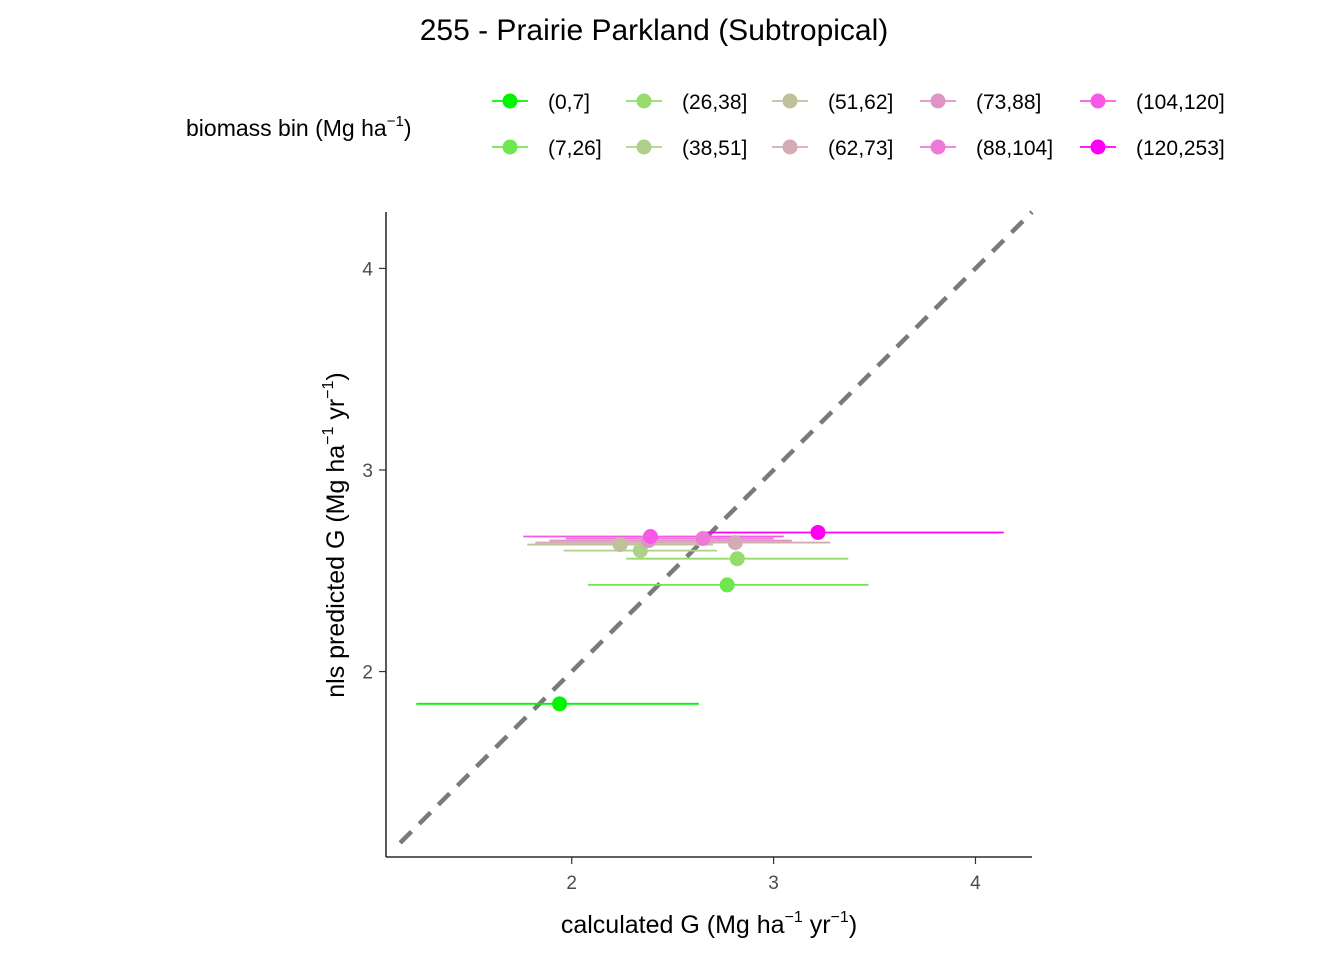 The image size is (1344, 960). I want to click on x-tick-label: 4, so click(975, 883).